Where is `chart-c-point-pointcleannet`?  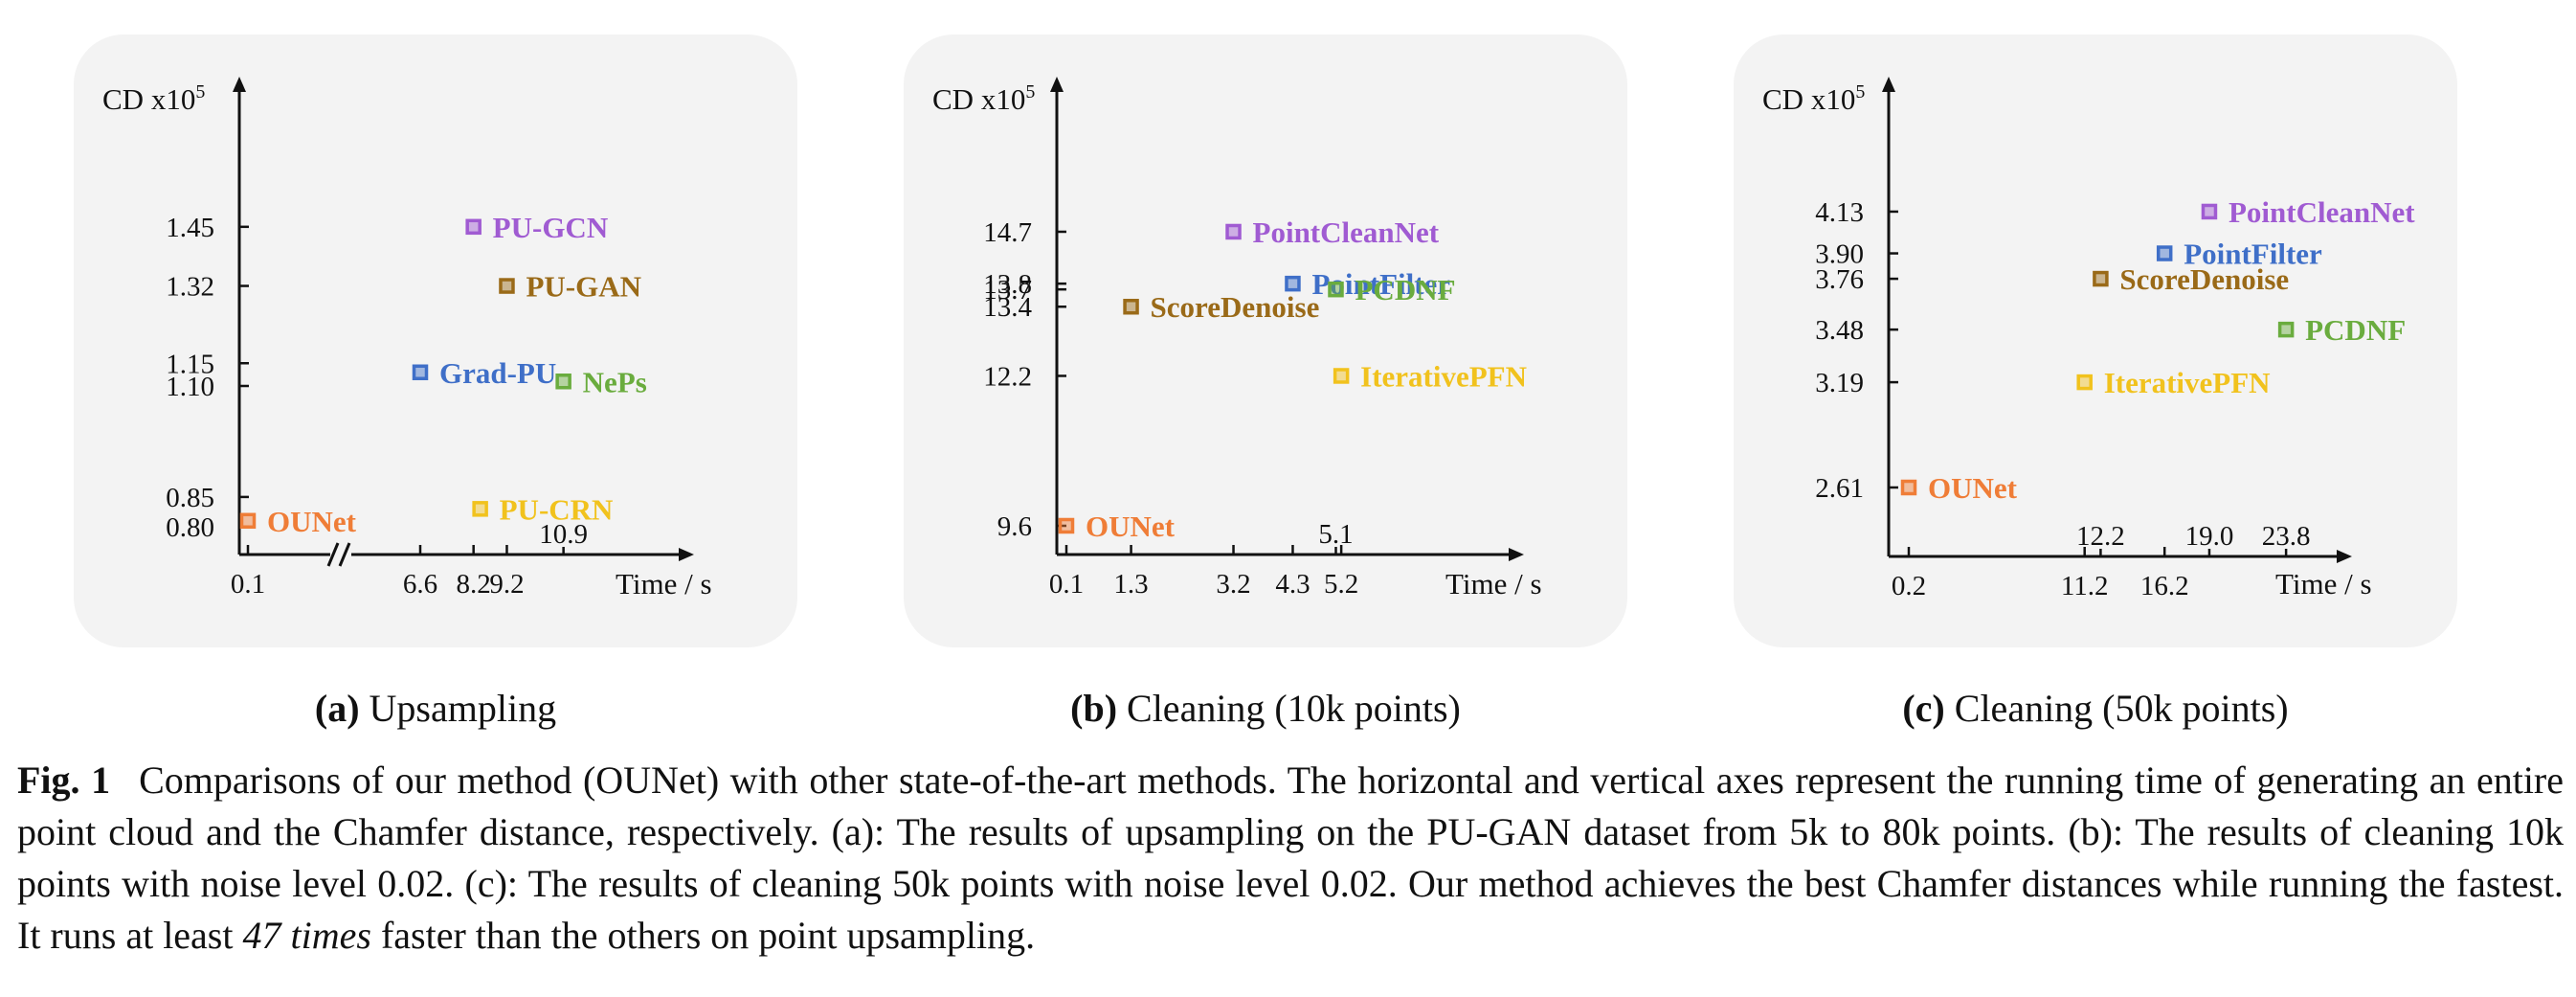
chart-c-point-pointcleannet is located at coordinates (2210, 211).